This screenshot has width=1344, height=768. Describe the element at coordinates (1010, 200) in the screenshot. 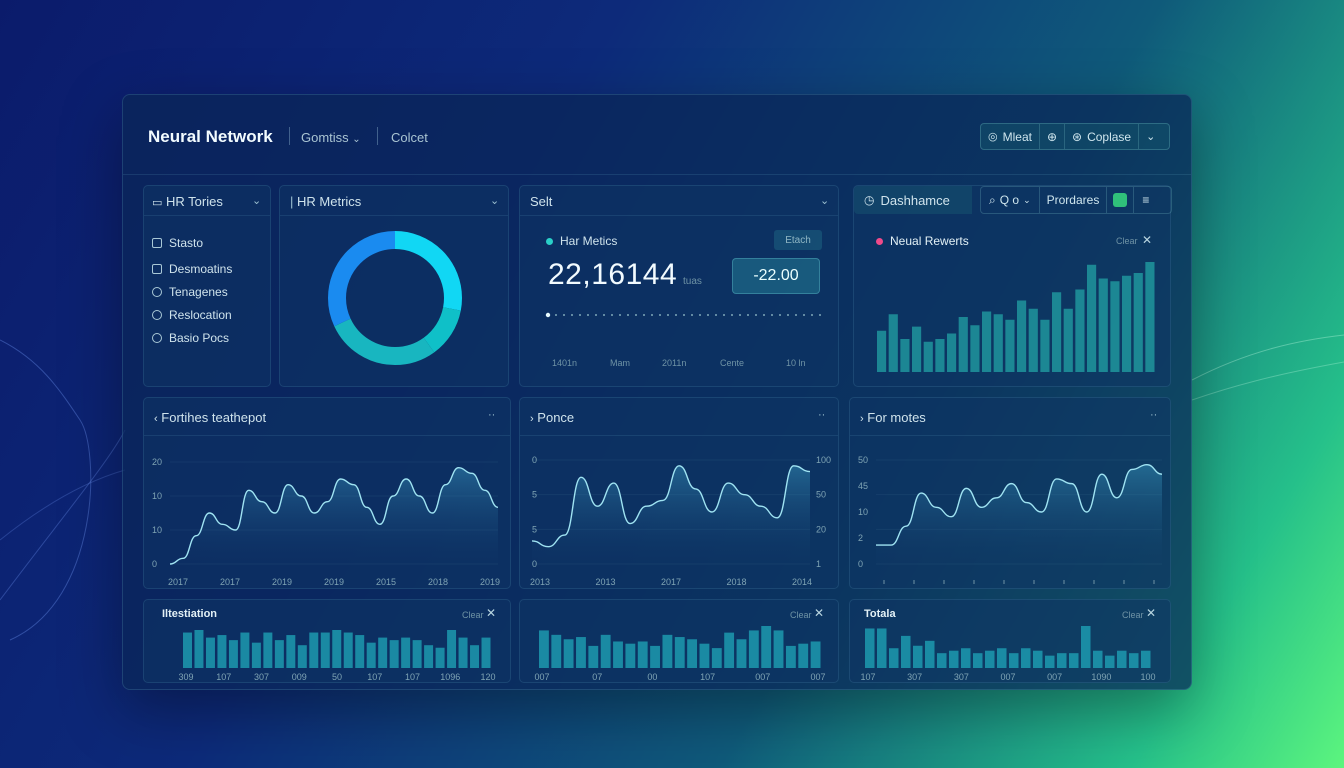

I see `search-dropdown: ⌕ Q o ⌄` at that location.